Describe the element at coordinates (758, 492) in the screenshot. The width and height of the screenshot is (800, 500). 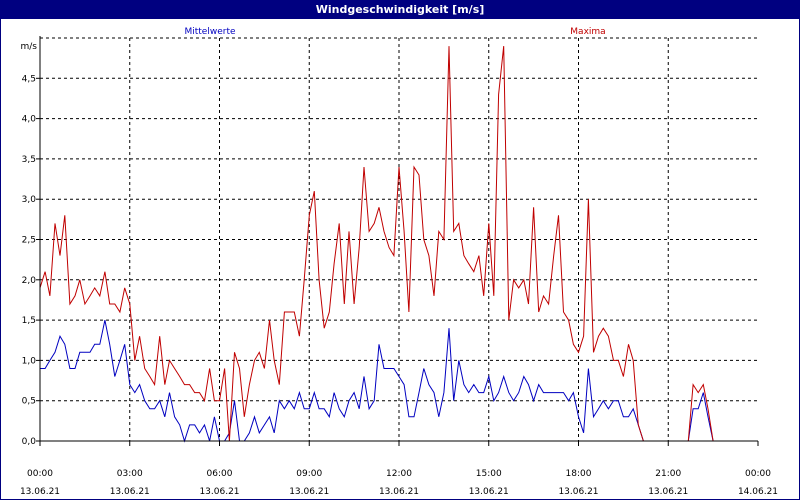
I see `x-tick-date: 14.06.21` at that location.